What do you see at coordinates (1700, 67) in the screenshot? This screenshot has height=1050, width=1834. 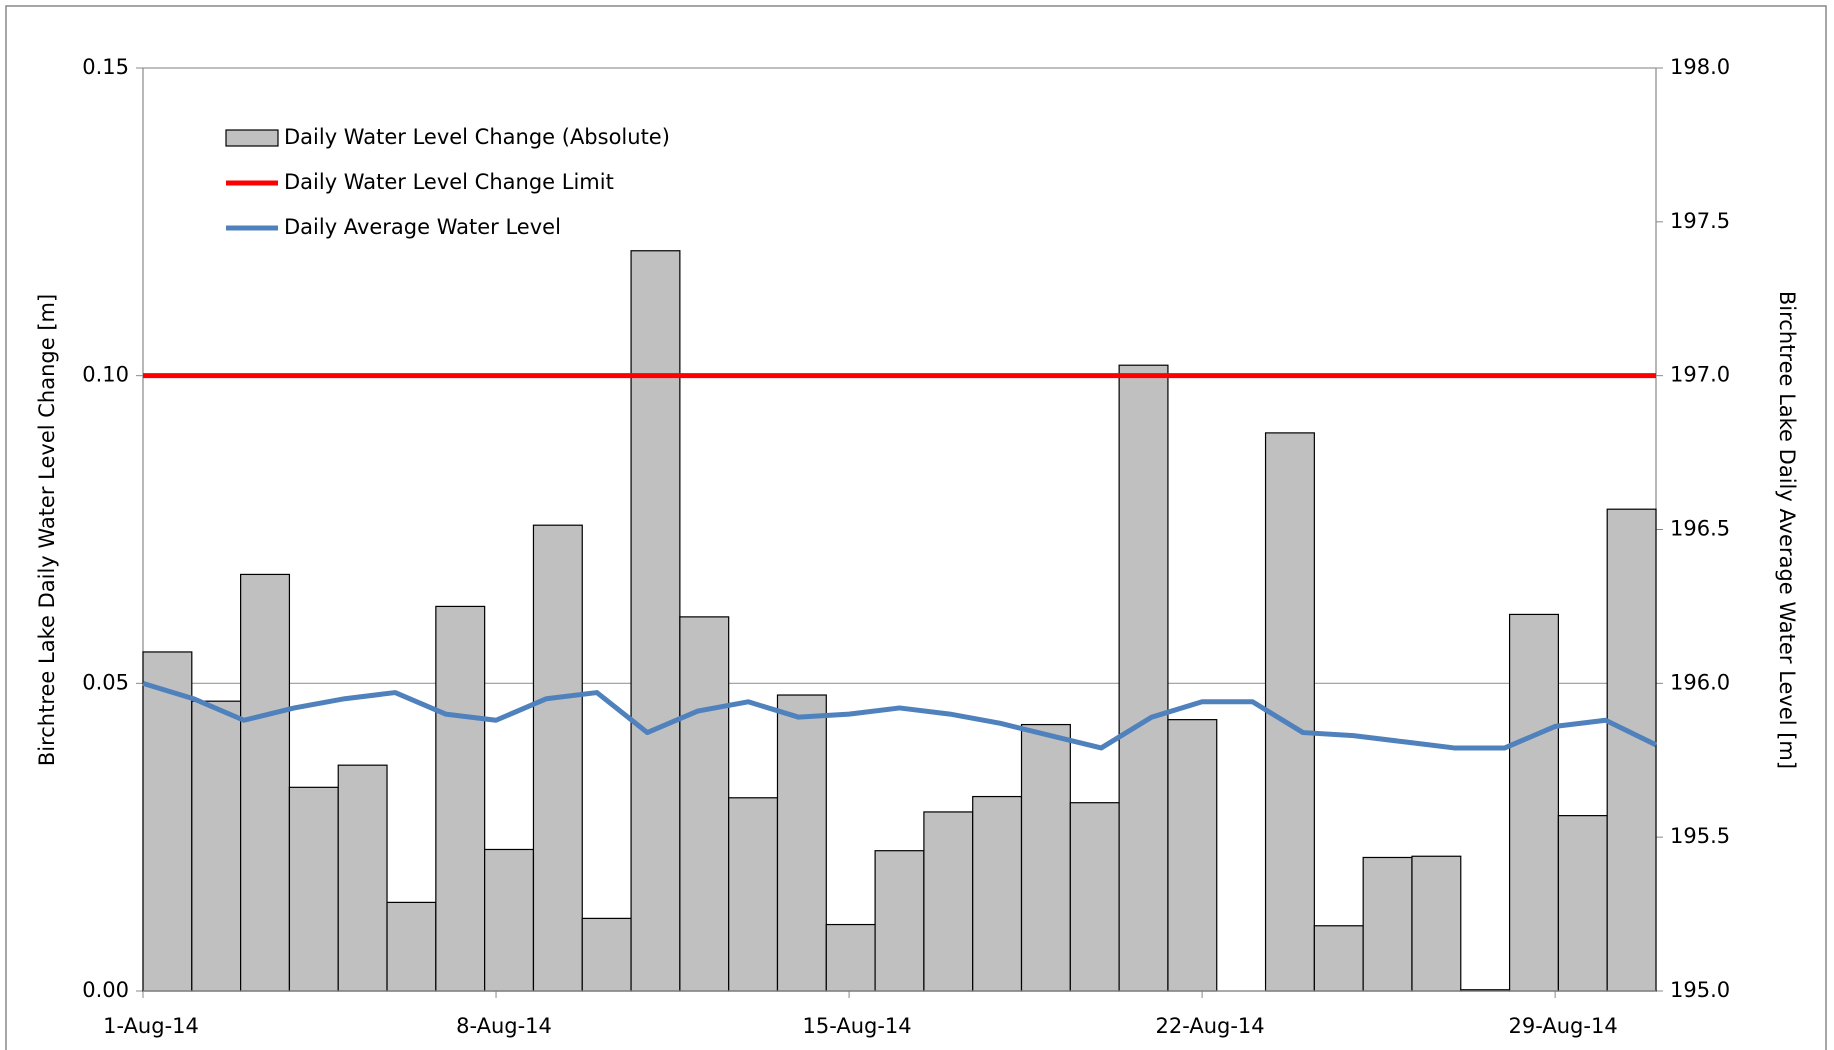 I see `y2-tick-label: 198.0` at bounding box center [1700, 67].